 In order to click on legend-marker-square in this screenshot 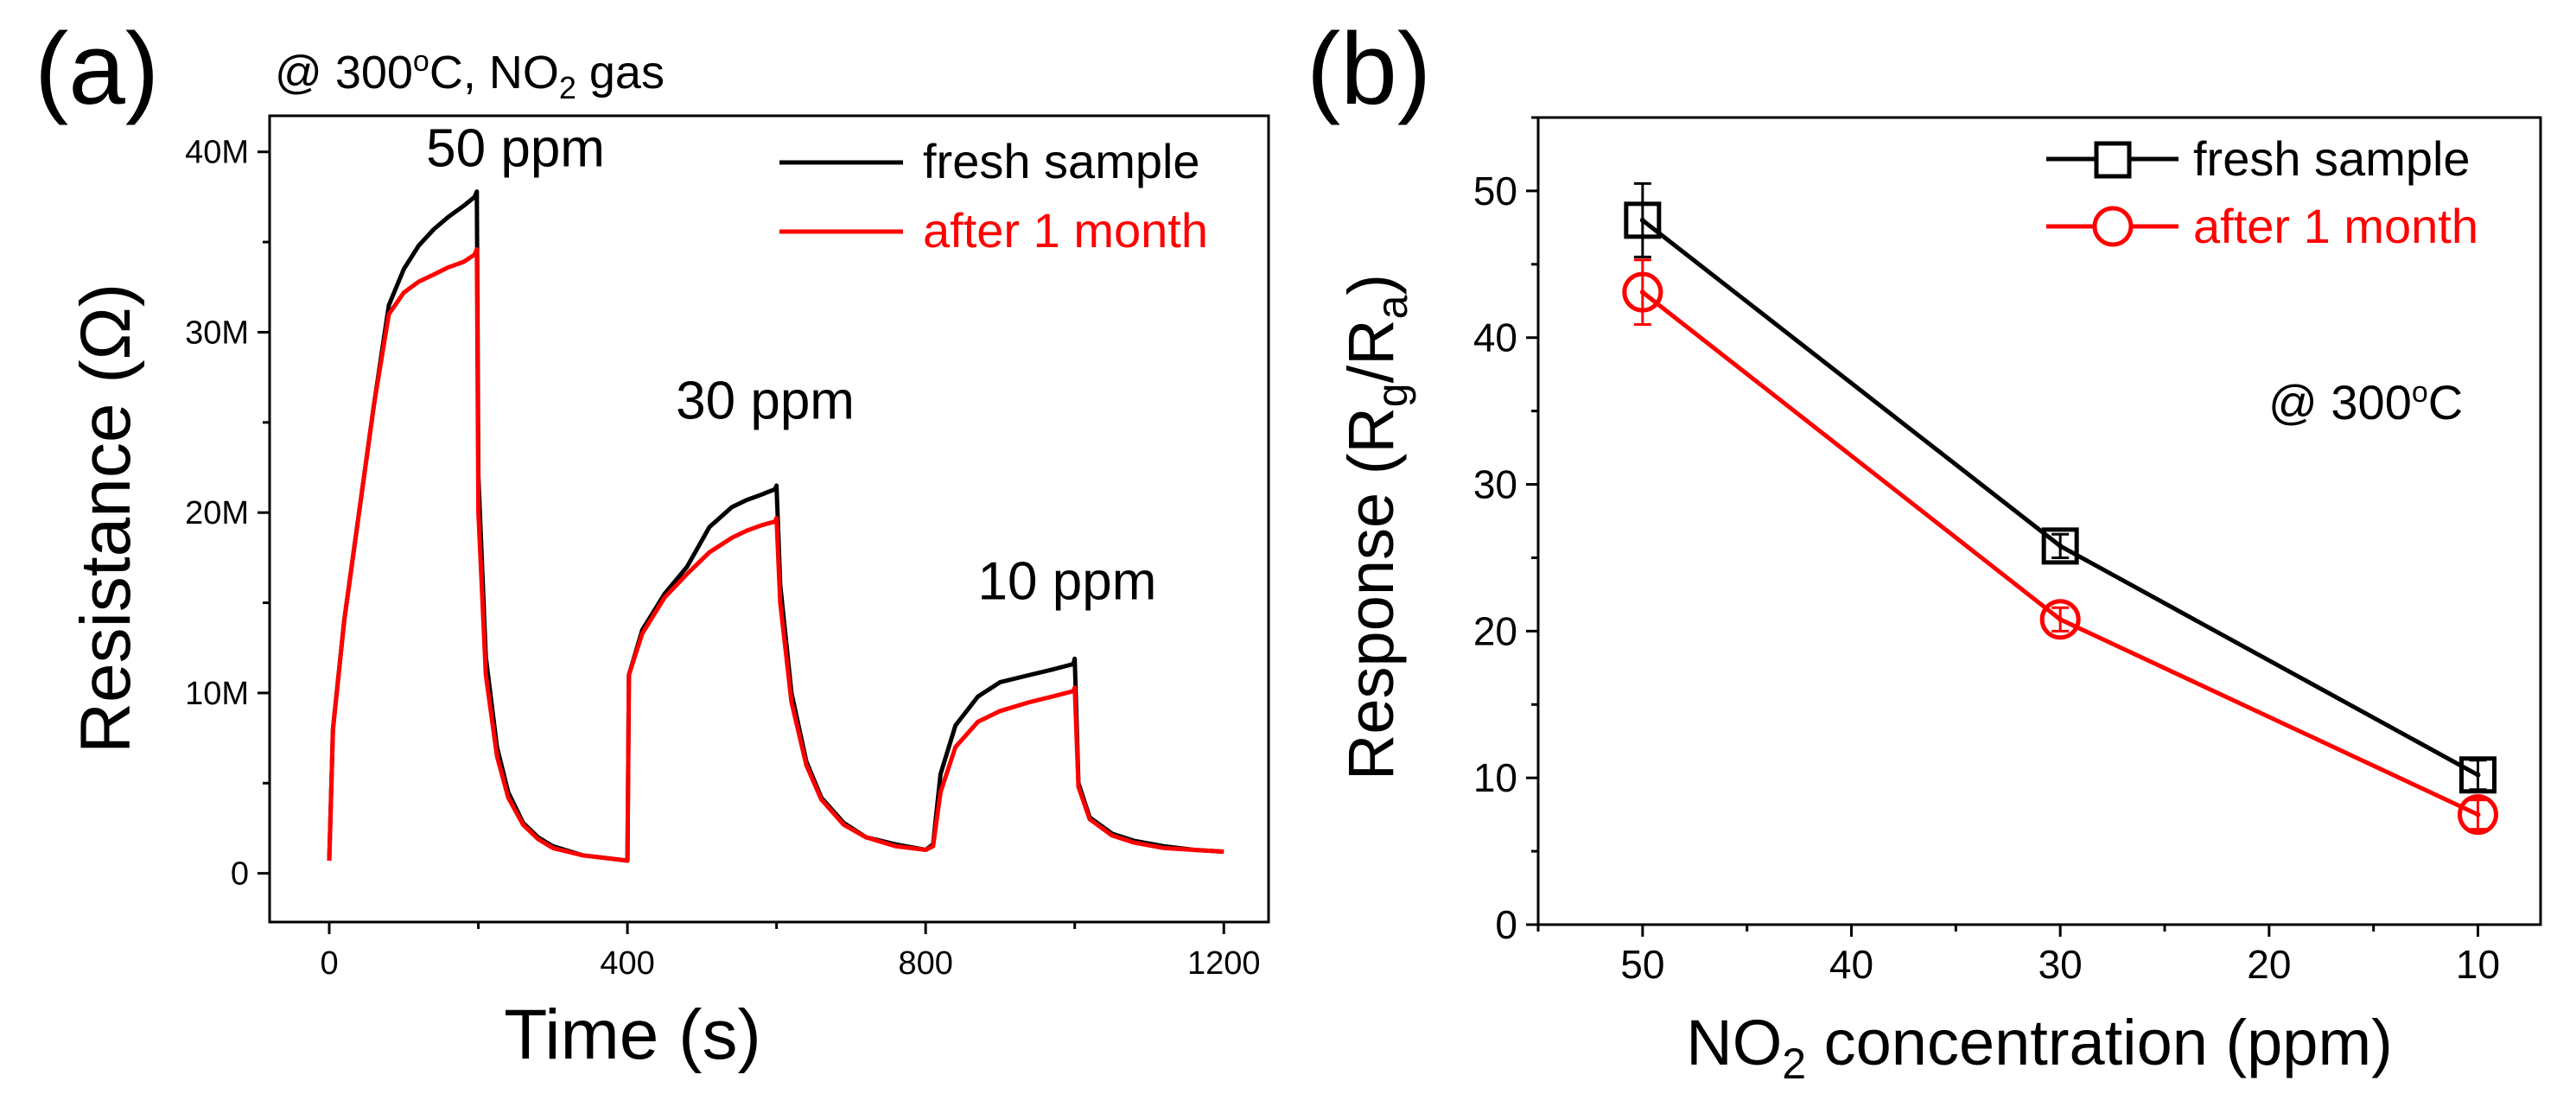, I will do `click(2113, 160)`.